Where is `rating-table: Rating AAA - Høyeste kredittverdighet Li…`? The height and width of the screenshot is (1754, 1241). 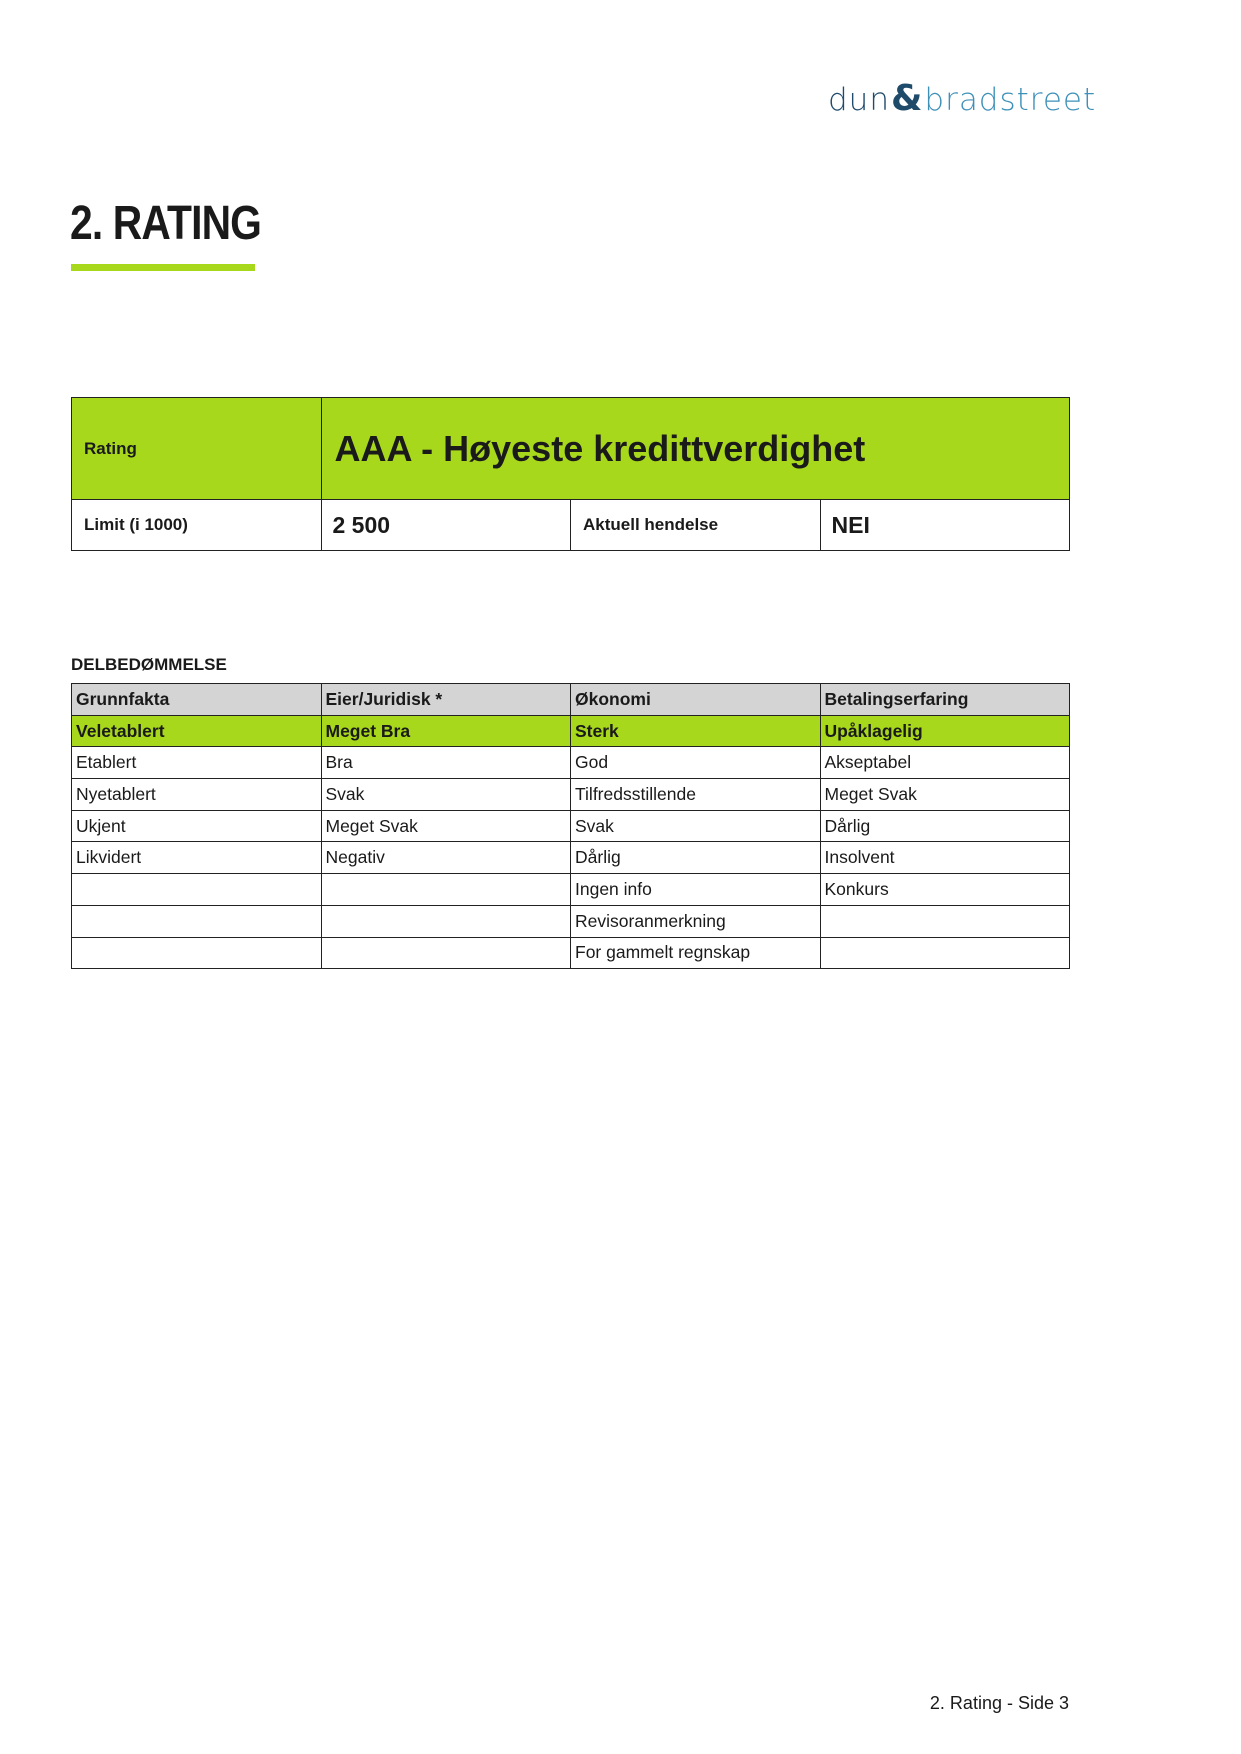 rating-table: Rating AAA - Høyeste kredittverdighet Li… is located at coordinates (570, 474).